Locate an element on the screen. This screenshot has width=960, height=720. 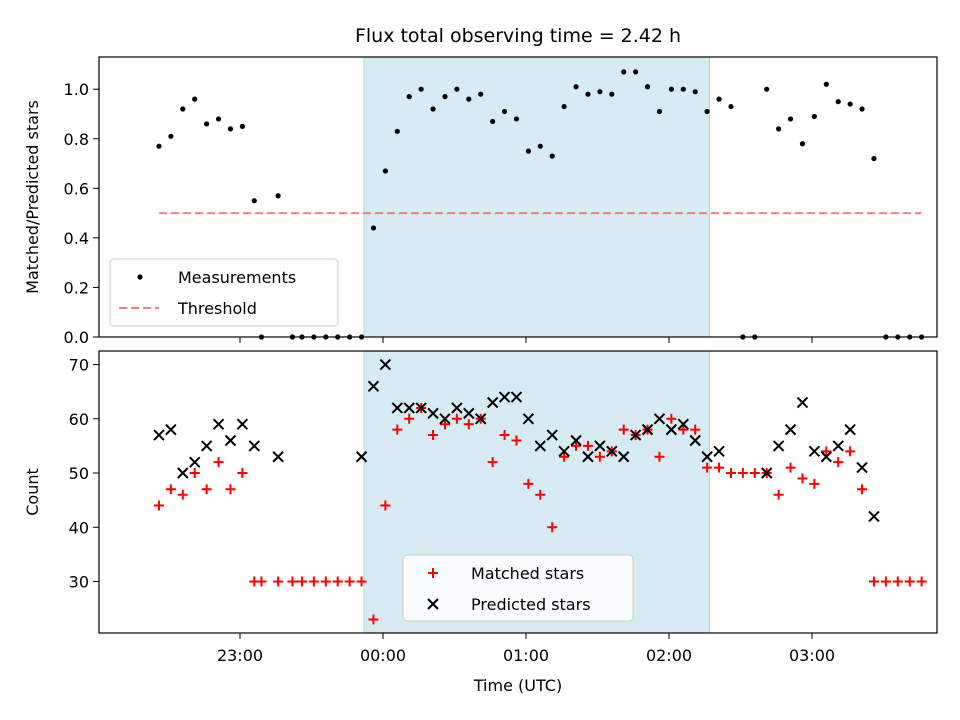
legend-entry: Matched stars is located at coordinates (527, 573).